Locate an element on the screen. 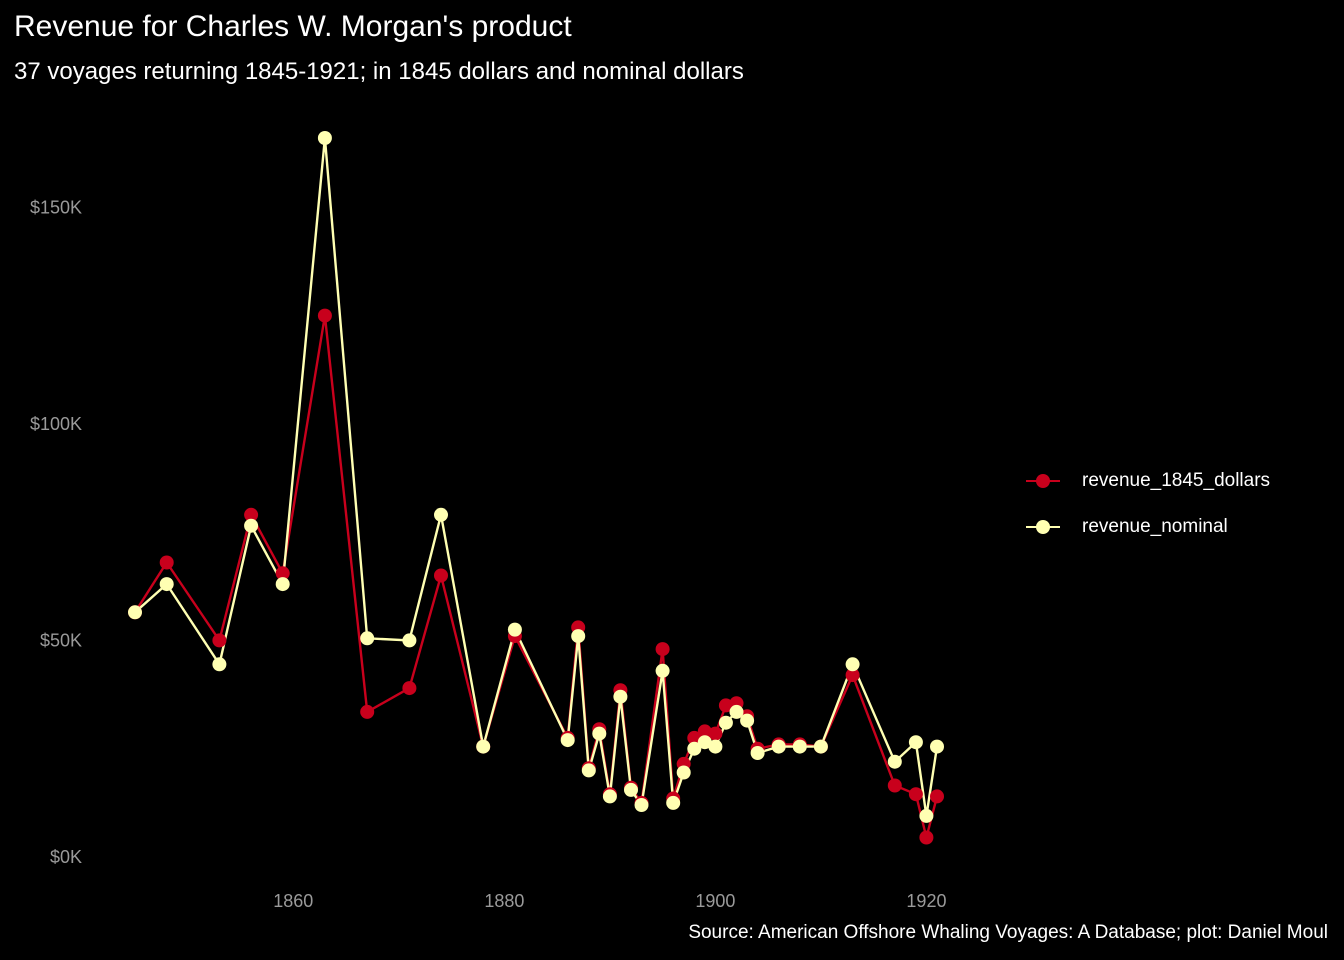  x-axis-labels: 1860 1880 1900 1920 is located at coordinates (609, 901).